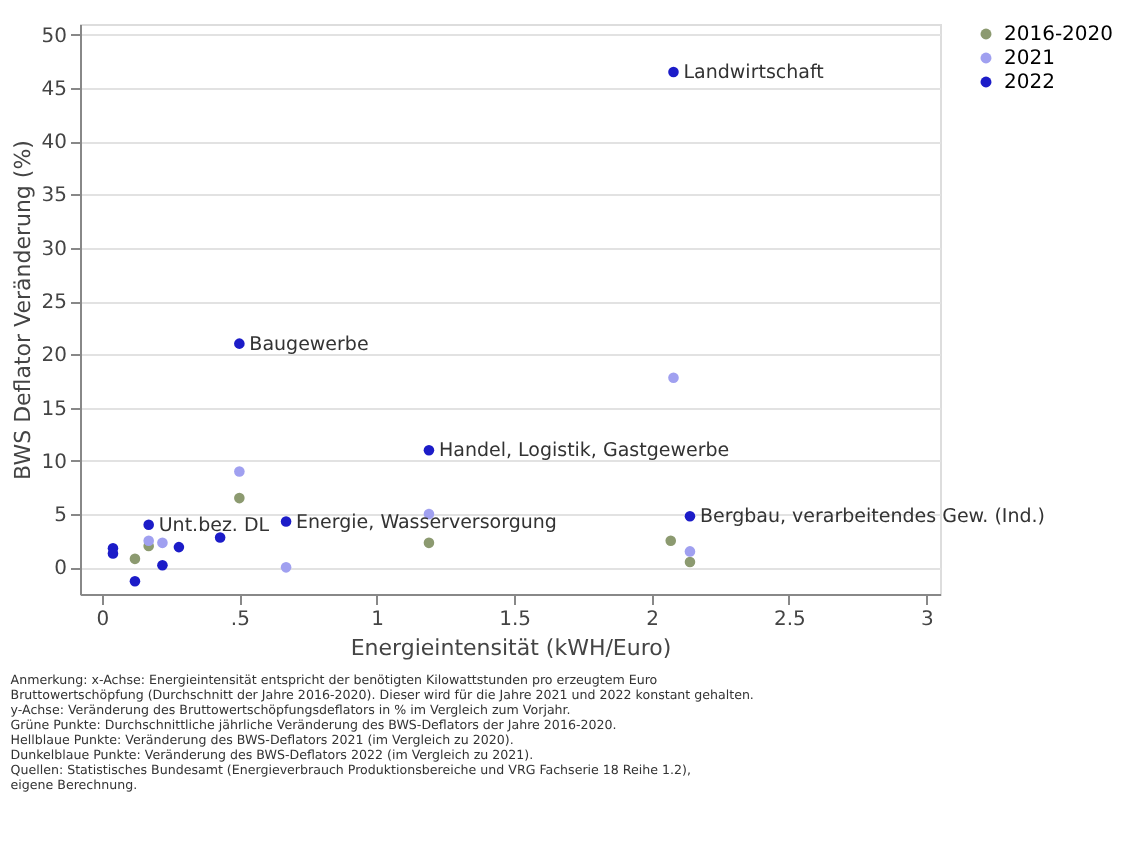 Image resolution: width=1140 pixels, height=860 pixels. What do you see at coordinates (789, 620) in the screenshot?
I see `x-tick-label: 2.5` at bounding box center [789, 620].